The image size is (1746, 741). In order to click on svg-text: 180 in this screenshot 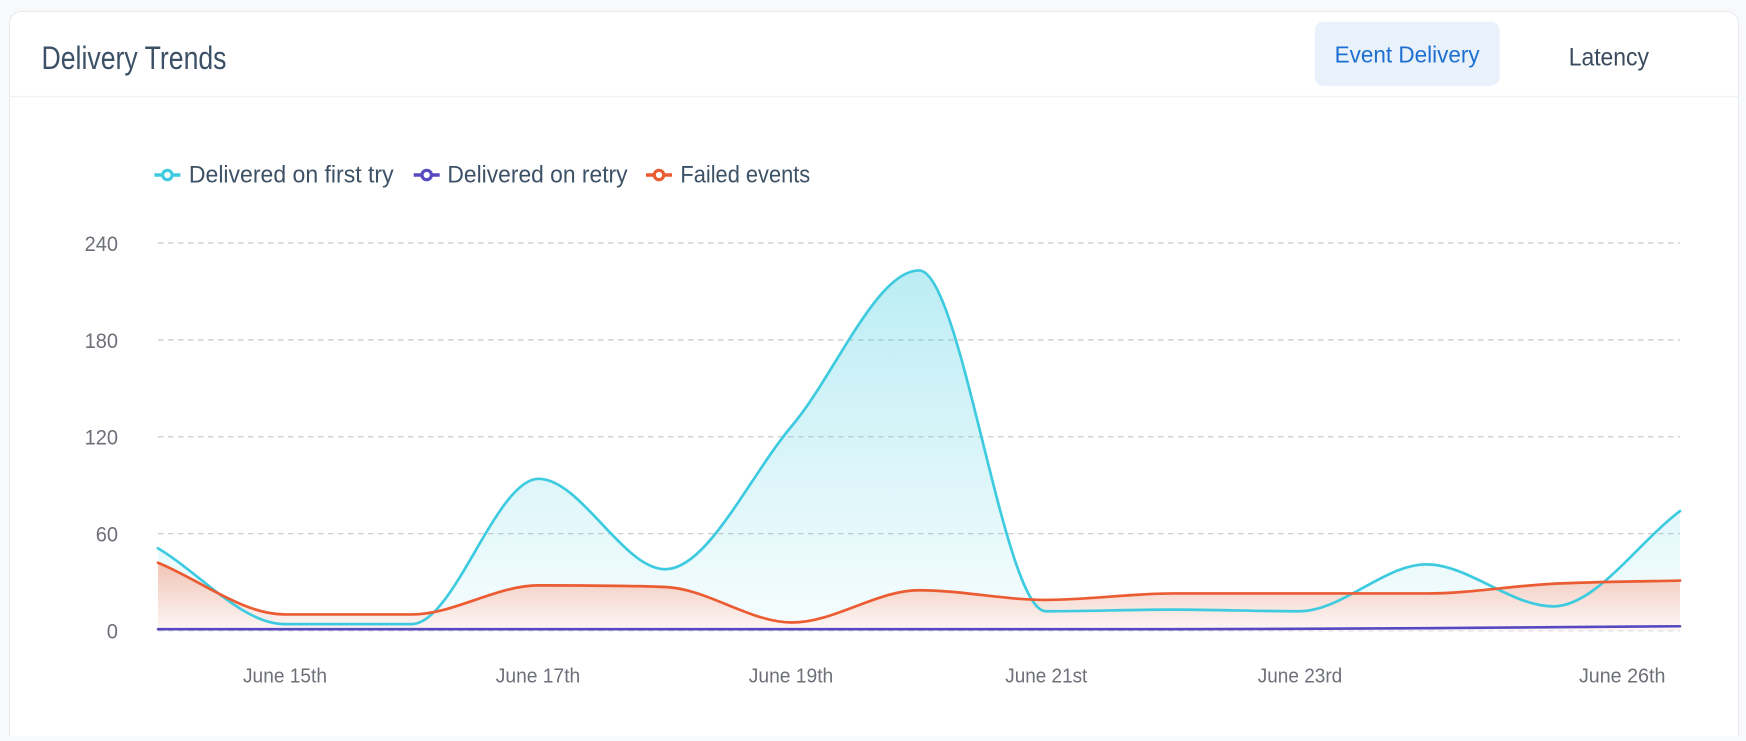, I will do `click(101, 341)`.